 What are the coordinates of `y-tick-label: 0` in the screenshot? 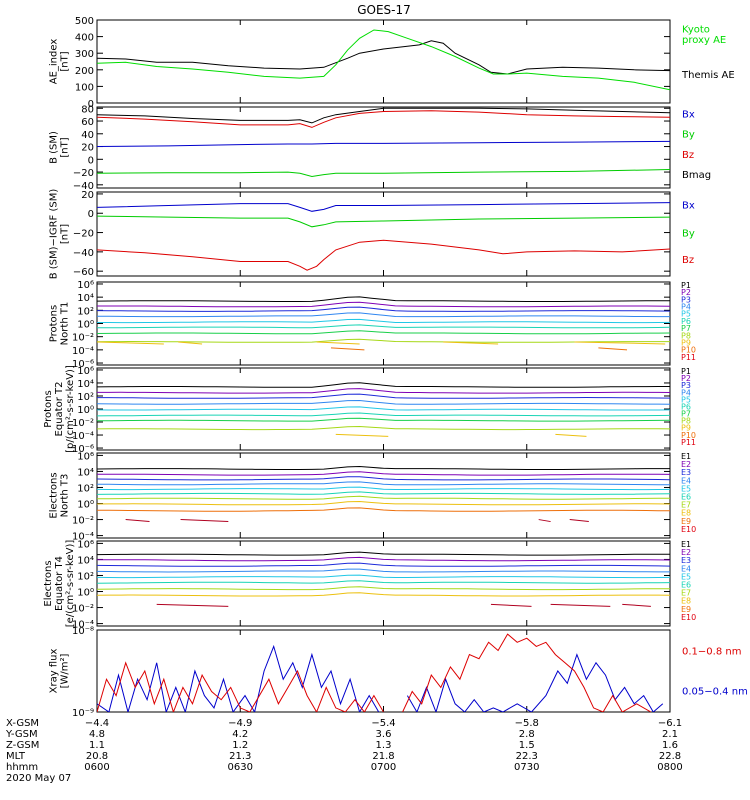 It's located at (91, 160).